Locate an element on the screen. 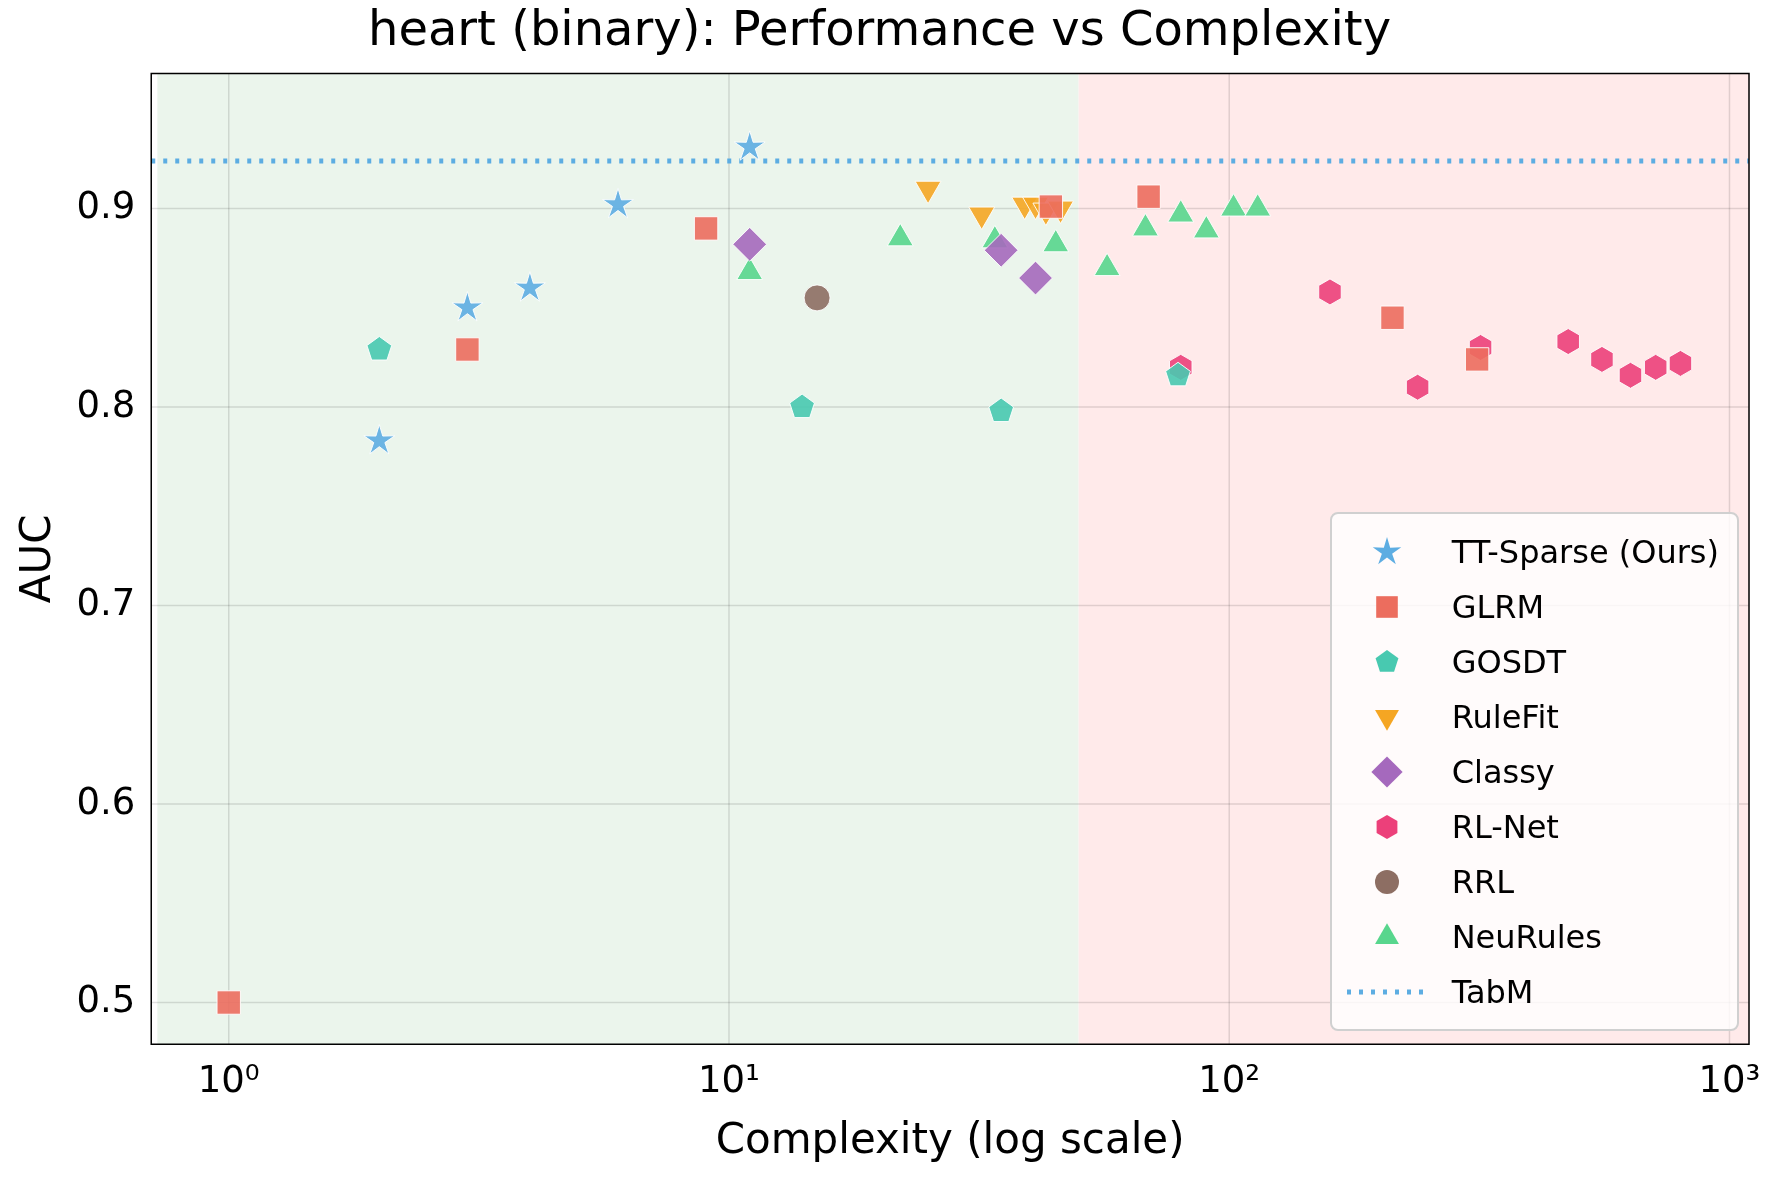  x-tick-label: 10⁰ is located at coordinates (228, 1080).